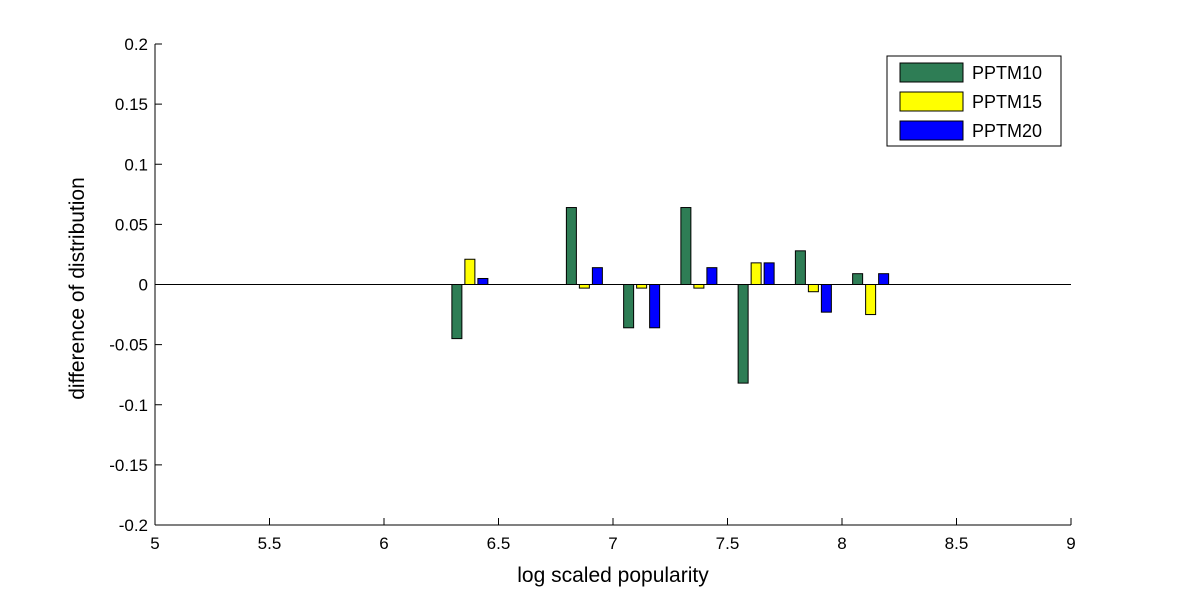 The image size is (1183, 591). I want to click on y-tick-label: 0.15, so click(131, 104).